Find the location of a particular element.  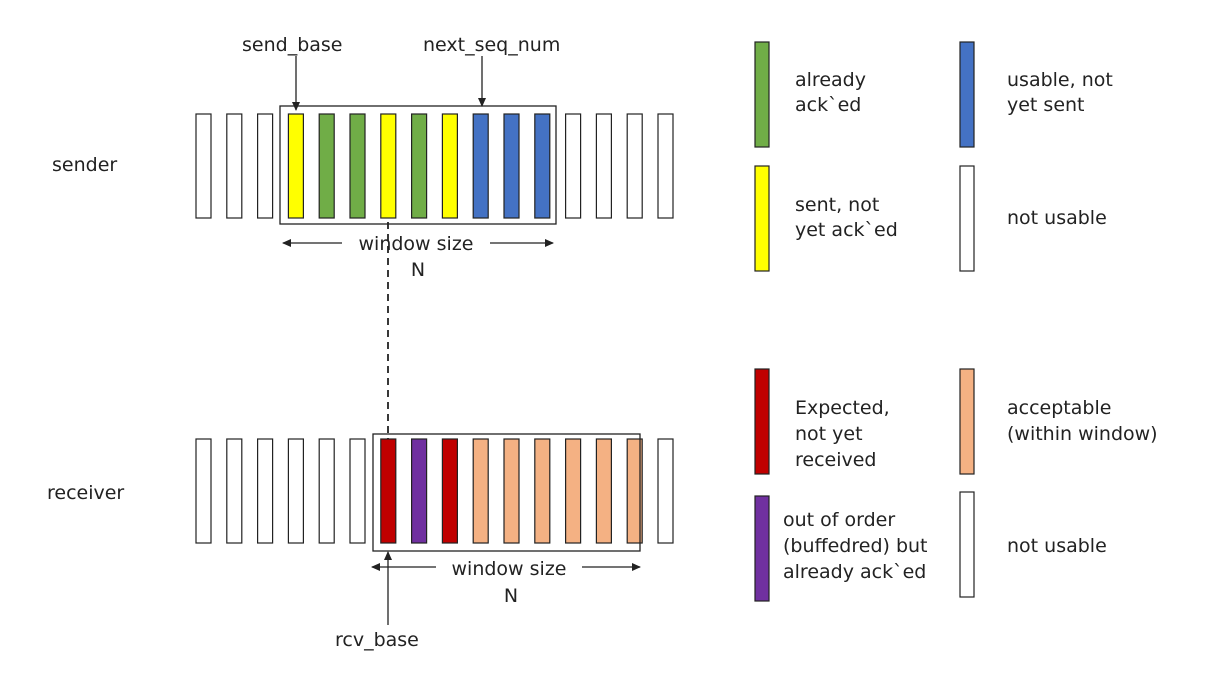

legend-text-usable-not-sent: usable, not yet sent is located at coordinates (1063, 92).